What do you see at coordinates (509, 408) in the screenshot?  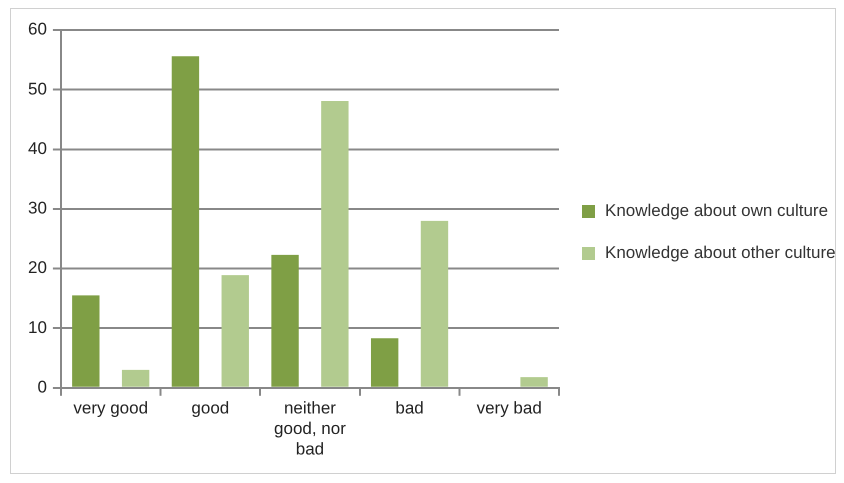 I see `x-tick-label: very bad` at bounding box center [509, 408].